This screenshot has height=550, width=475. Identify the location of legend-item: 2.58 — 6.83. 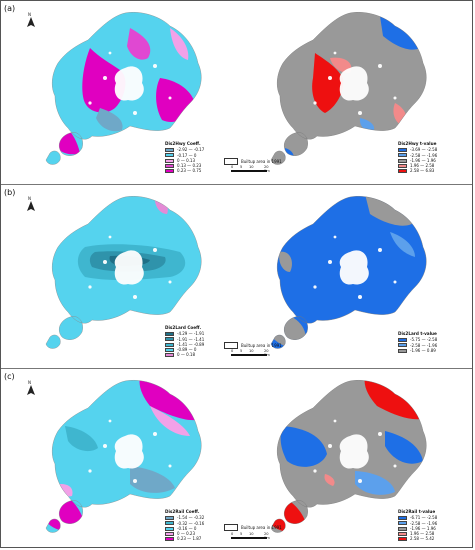
(417, 170).